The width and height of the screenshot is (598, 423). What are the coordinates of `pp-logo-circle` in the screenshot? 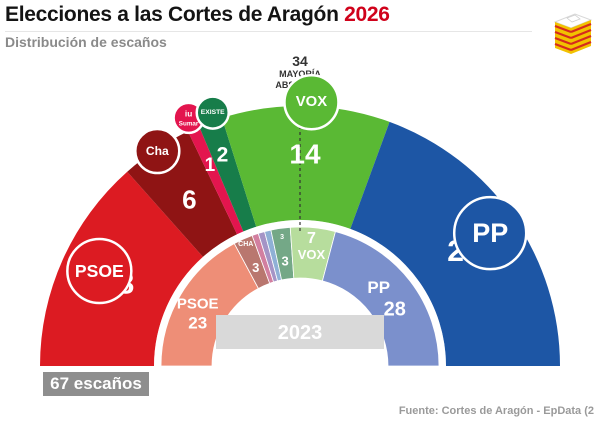 It's located at (490, 233).